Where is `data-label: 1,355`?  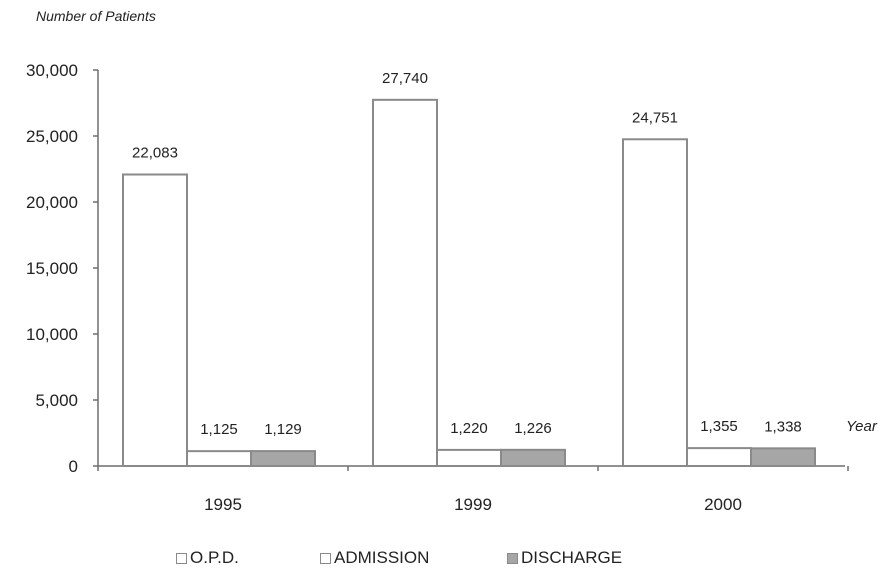
data-label: 1,355 is located at coordinates (719, 426).